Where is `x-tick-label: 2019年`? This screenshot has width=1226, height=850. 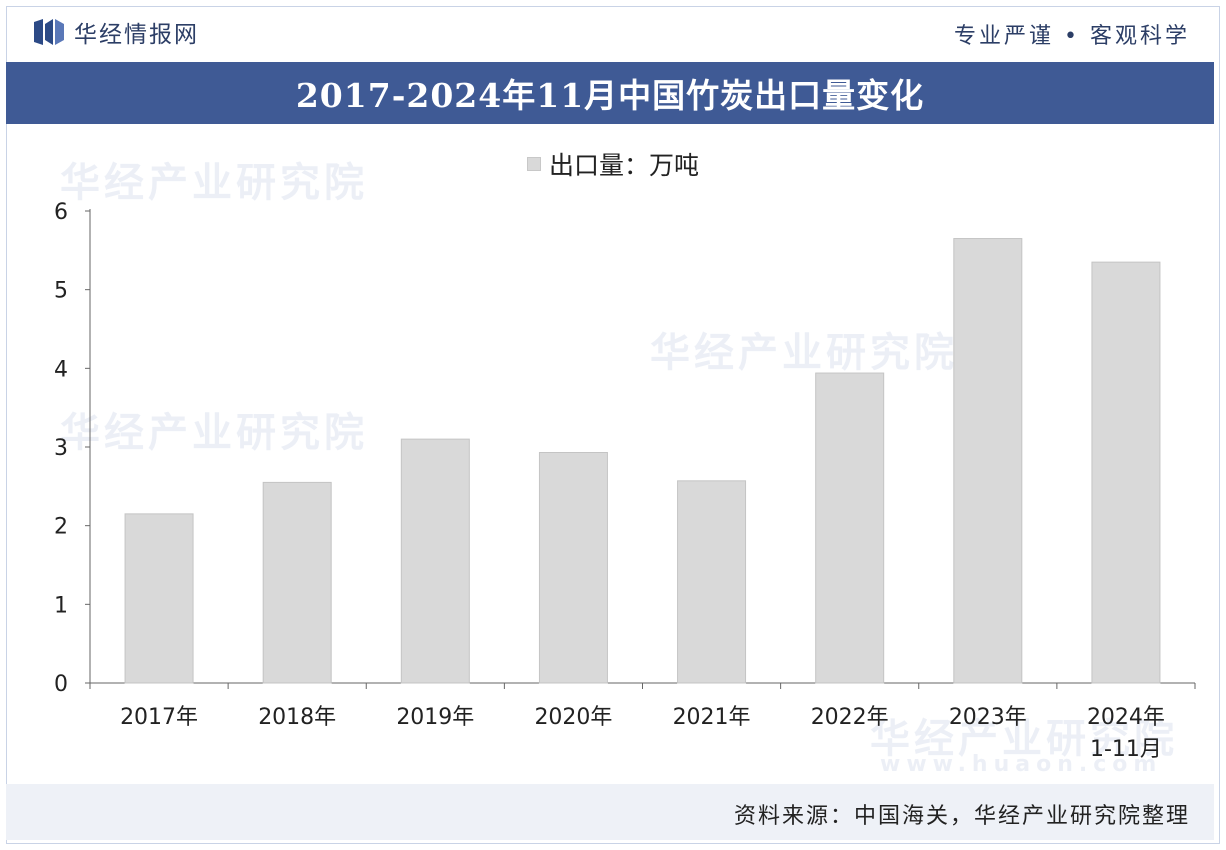
x-tick-label: 2019年 is located at coordinates (435, 717).